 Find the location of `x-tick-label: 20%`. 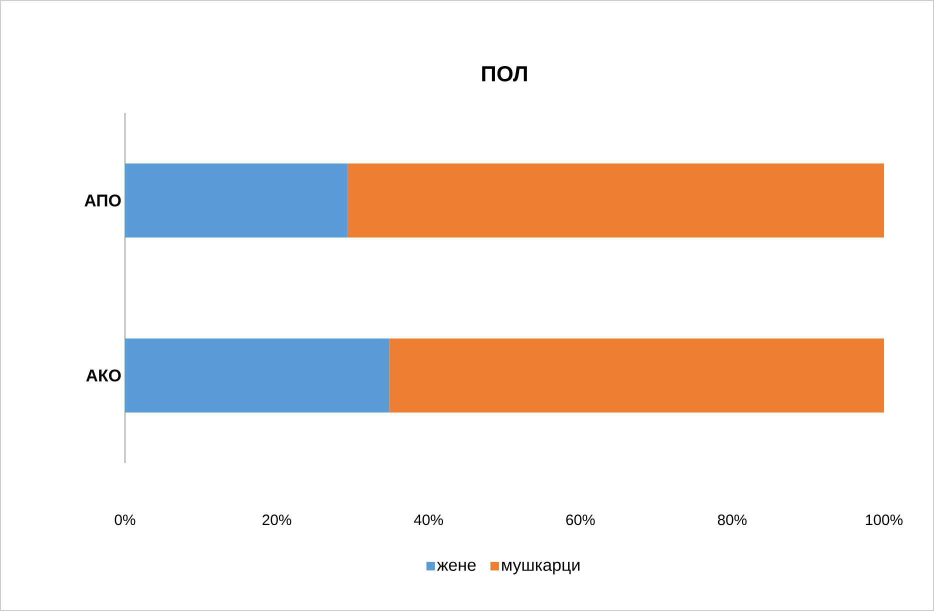

x-tick-label: 20% is located at coordinates (277, 520).